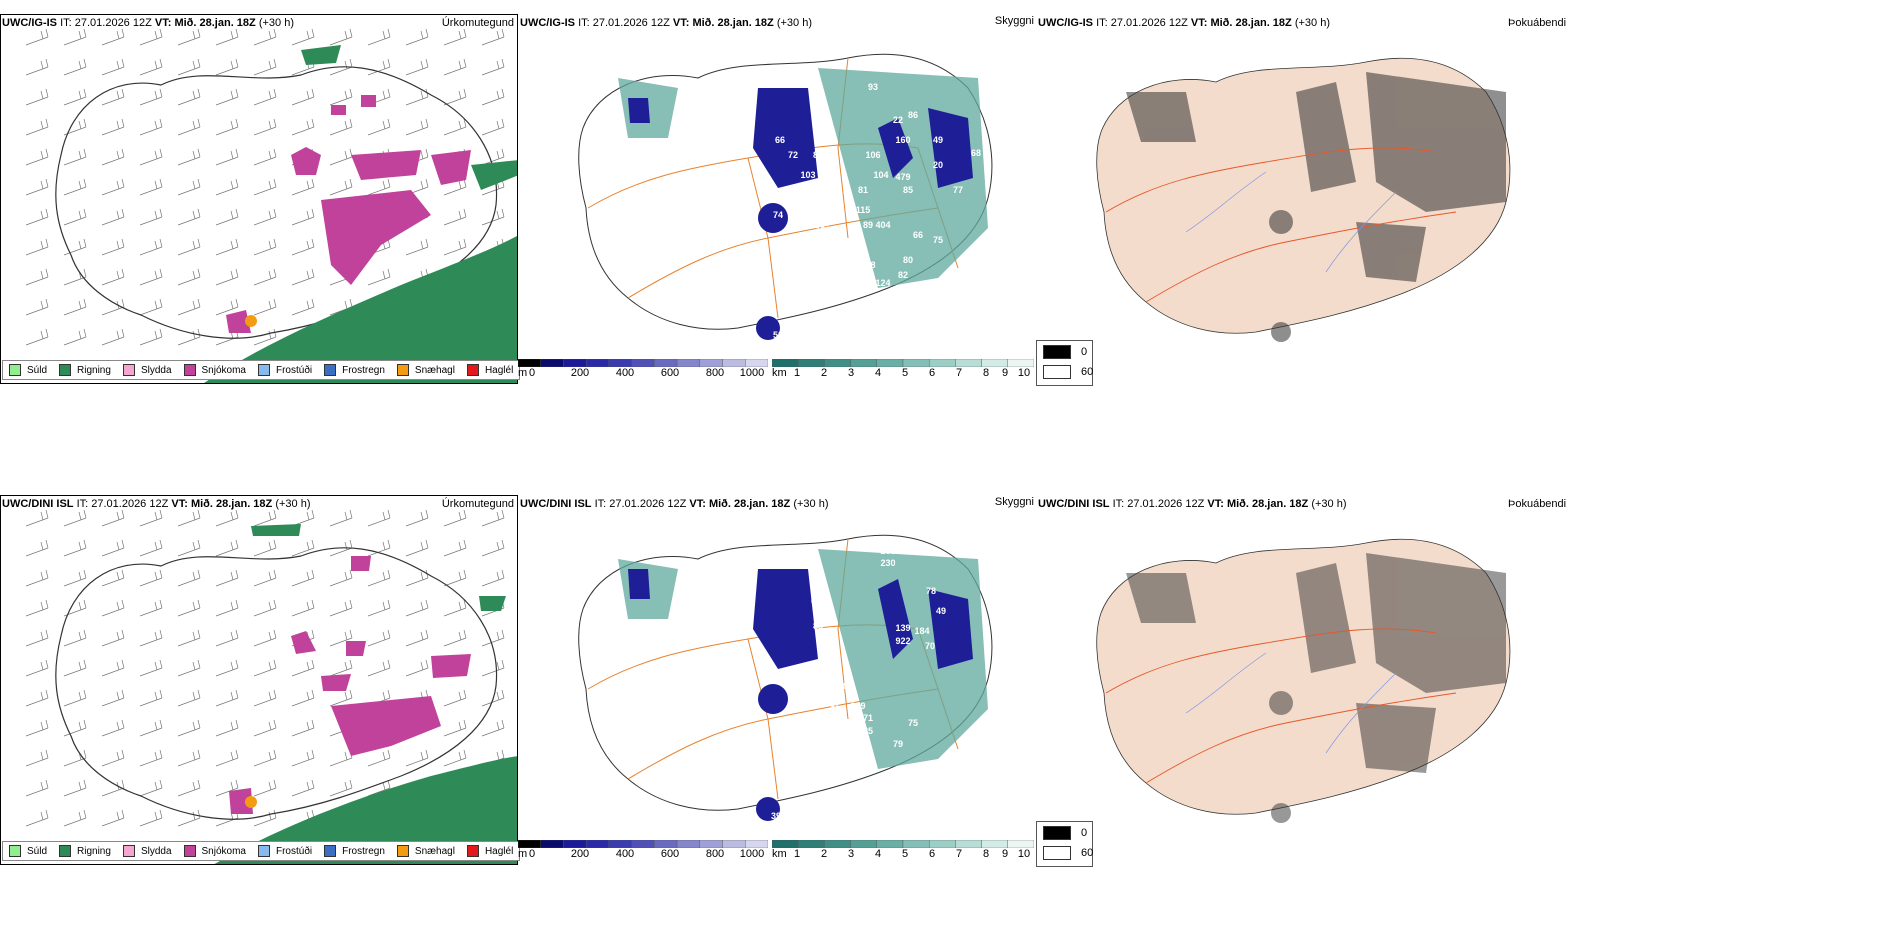 The width and height of the screenshot is (1900, 950). I want to click on vis-tick: 6, so click(932, 854).